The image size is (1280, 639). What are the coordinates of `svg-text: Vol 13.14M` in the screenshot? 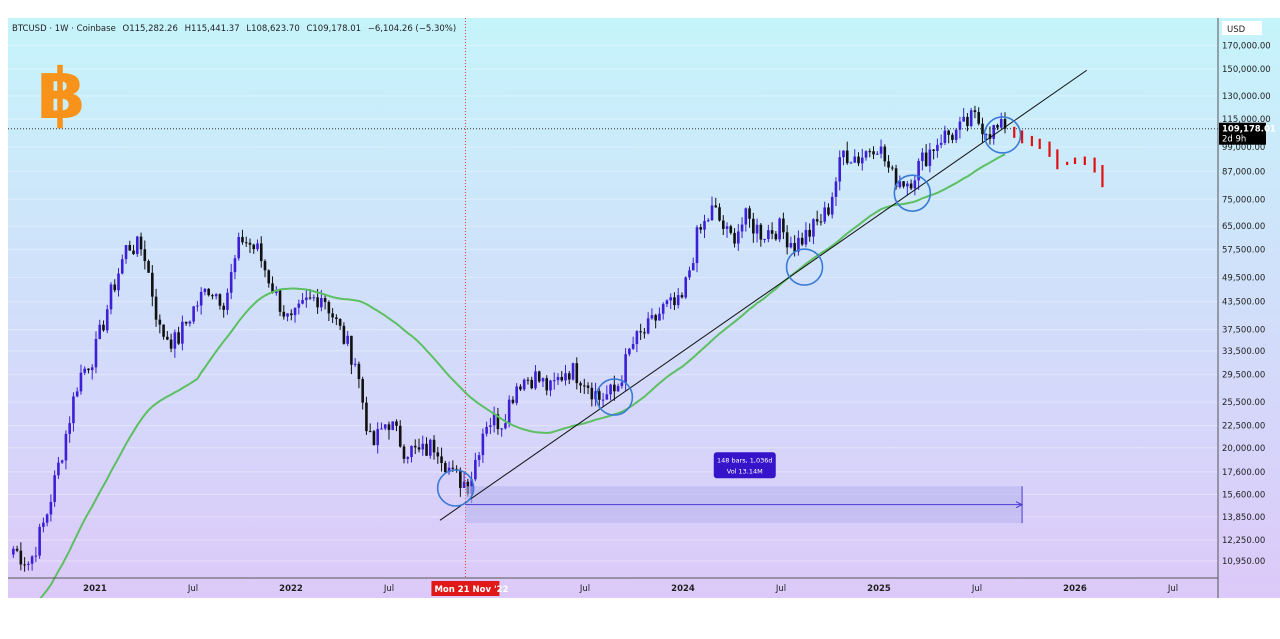 It's located at (745, 471).